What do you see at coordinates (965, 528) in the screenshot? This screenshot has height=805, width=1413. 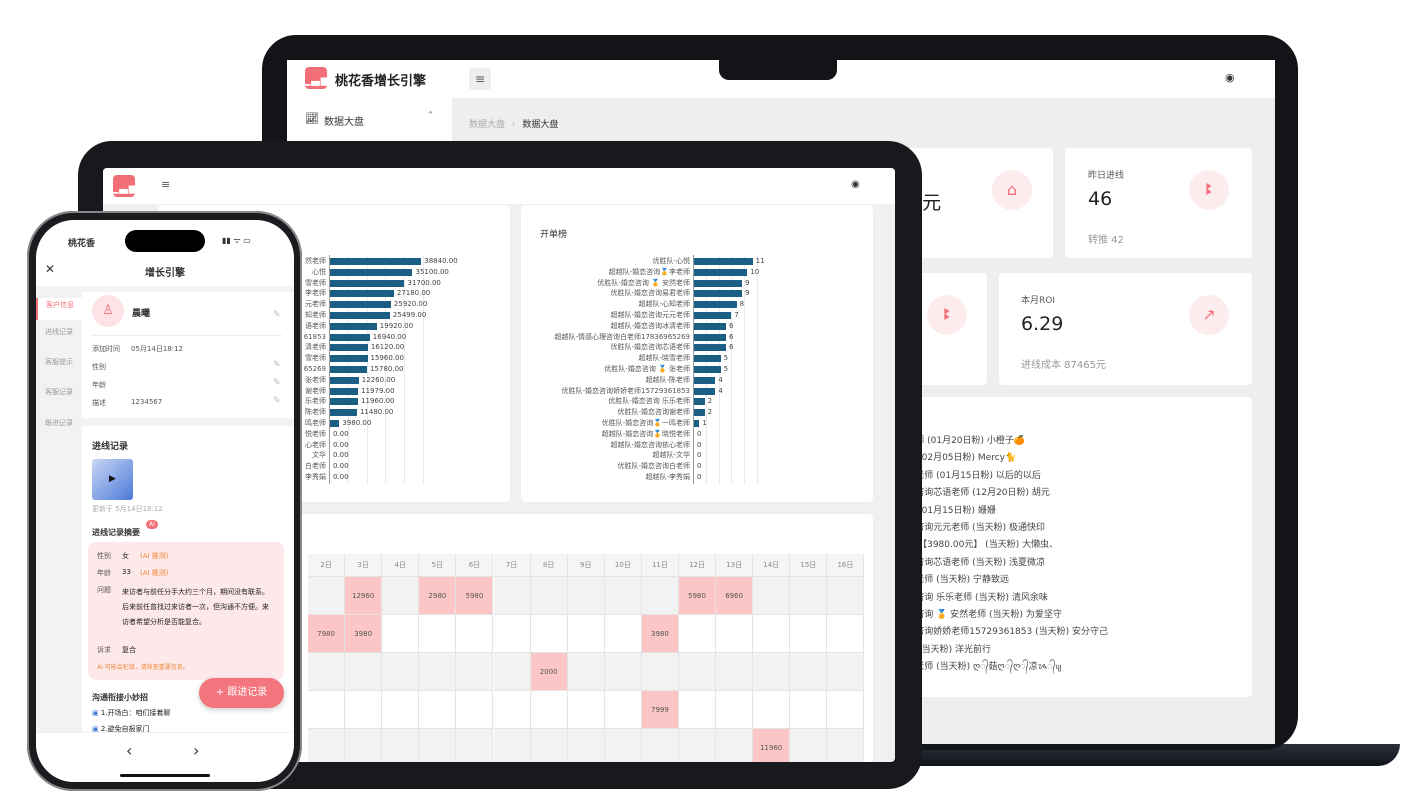 I see `feed-item: 队-婚恋咨询元元老师 (当天粉) 极通快印` at bounding box center [965, 528].